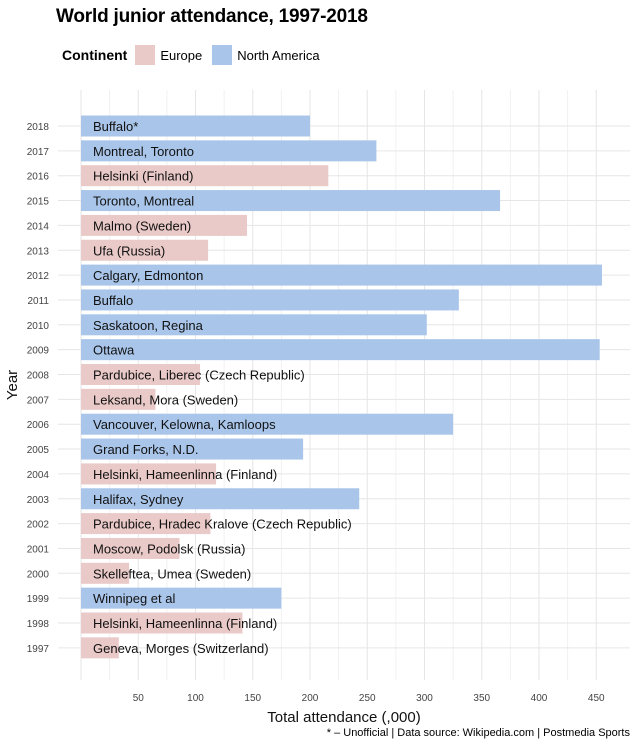 The height and width of the screenshot is (750, 640). Describe the element at coordinates (38, 226) in the screenshot. I see `y-tick-label-2014: 2014` at that location.